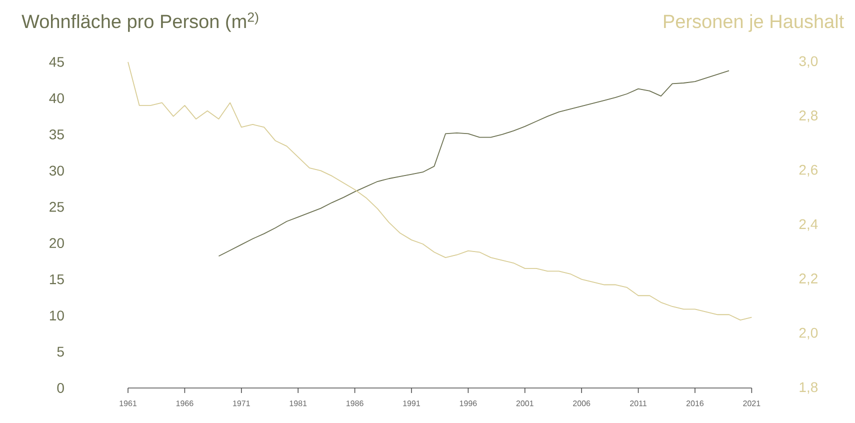  What do you see at coordinates (638, 403) in the screenshot?
I see `x-tick-label: 2011` at bounding box center [638, 403].